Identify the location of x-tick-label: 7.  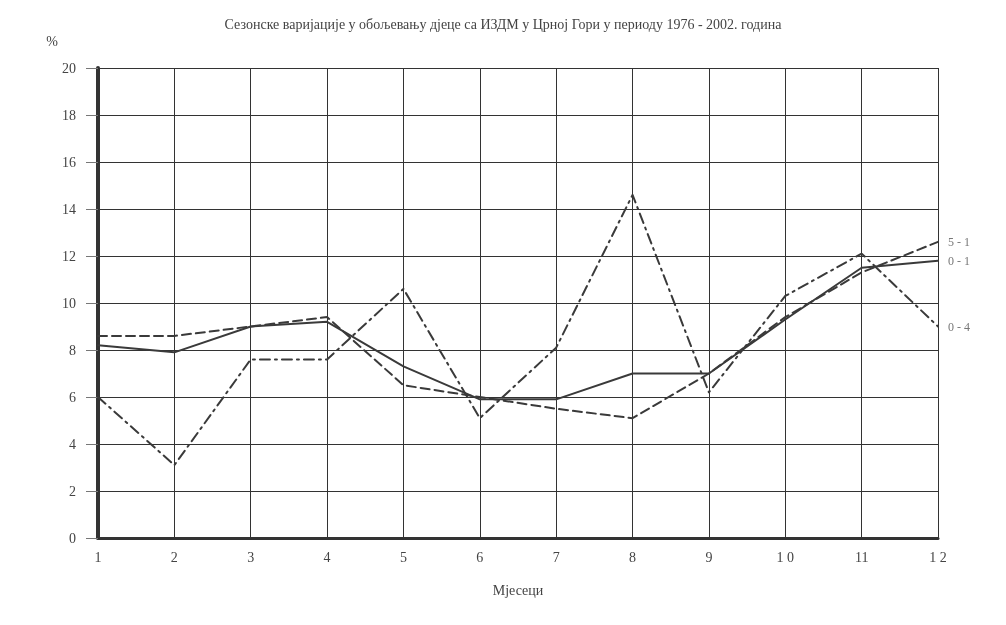
(556, 557).